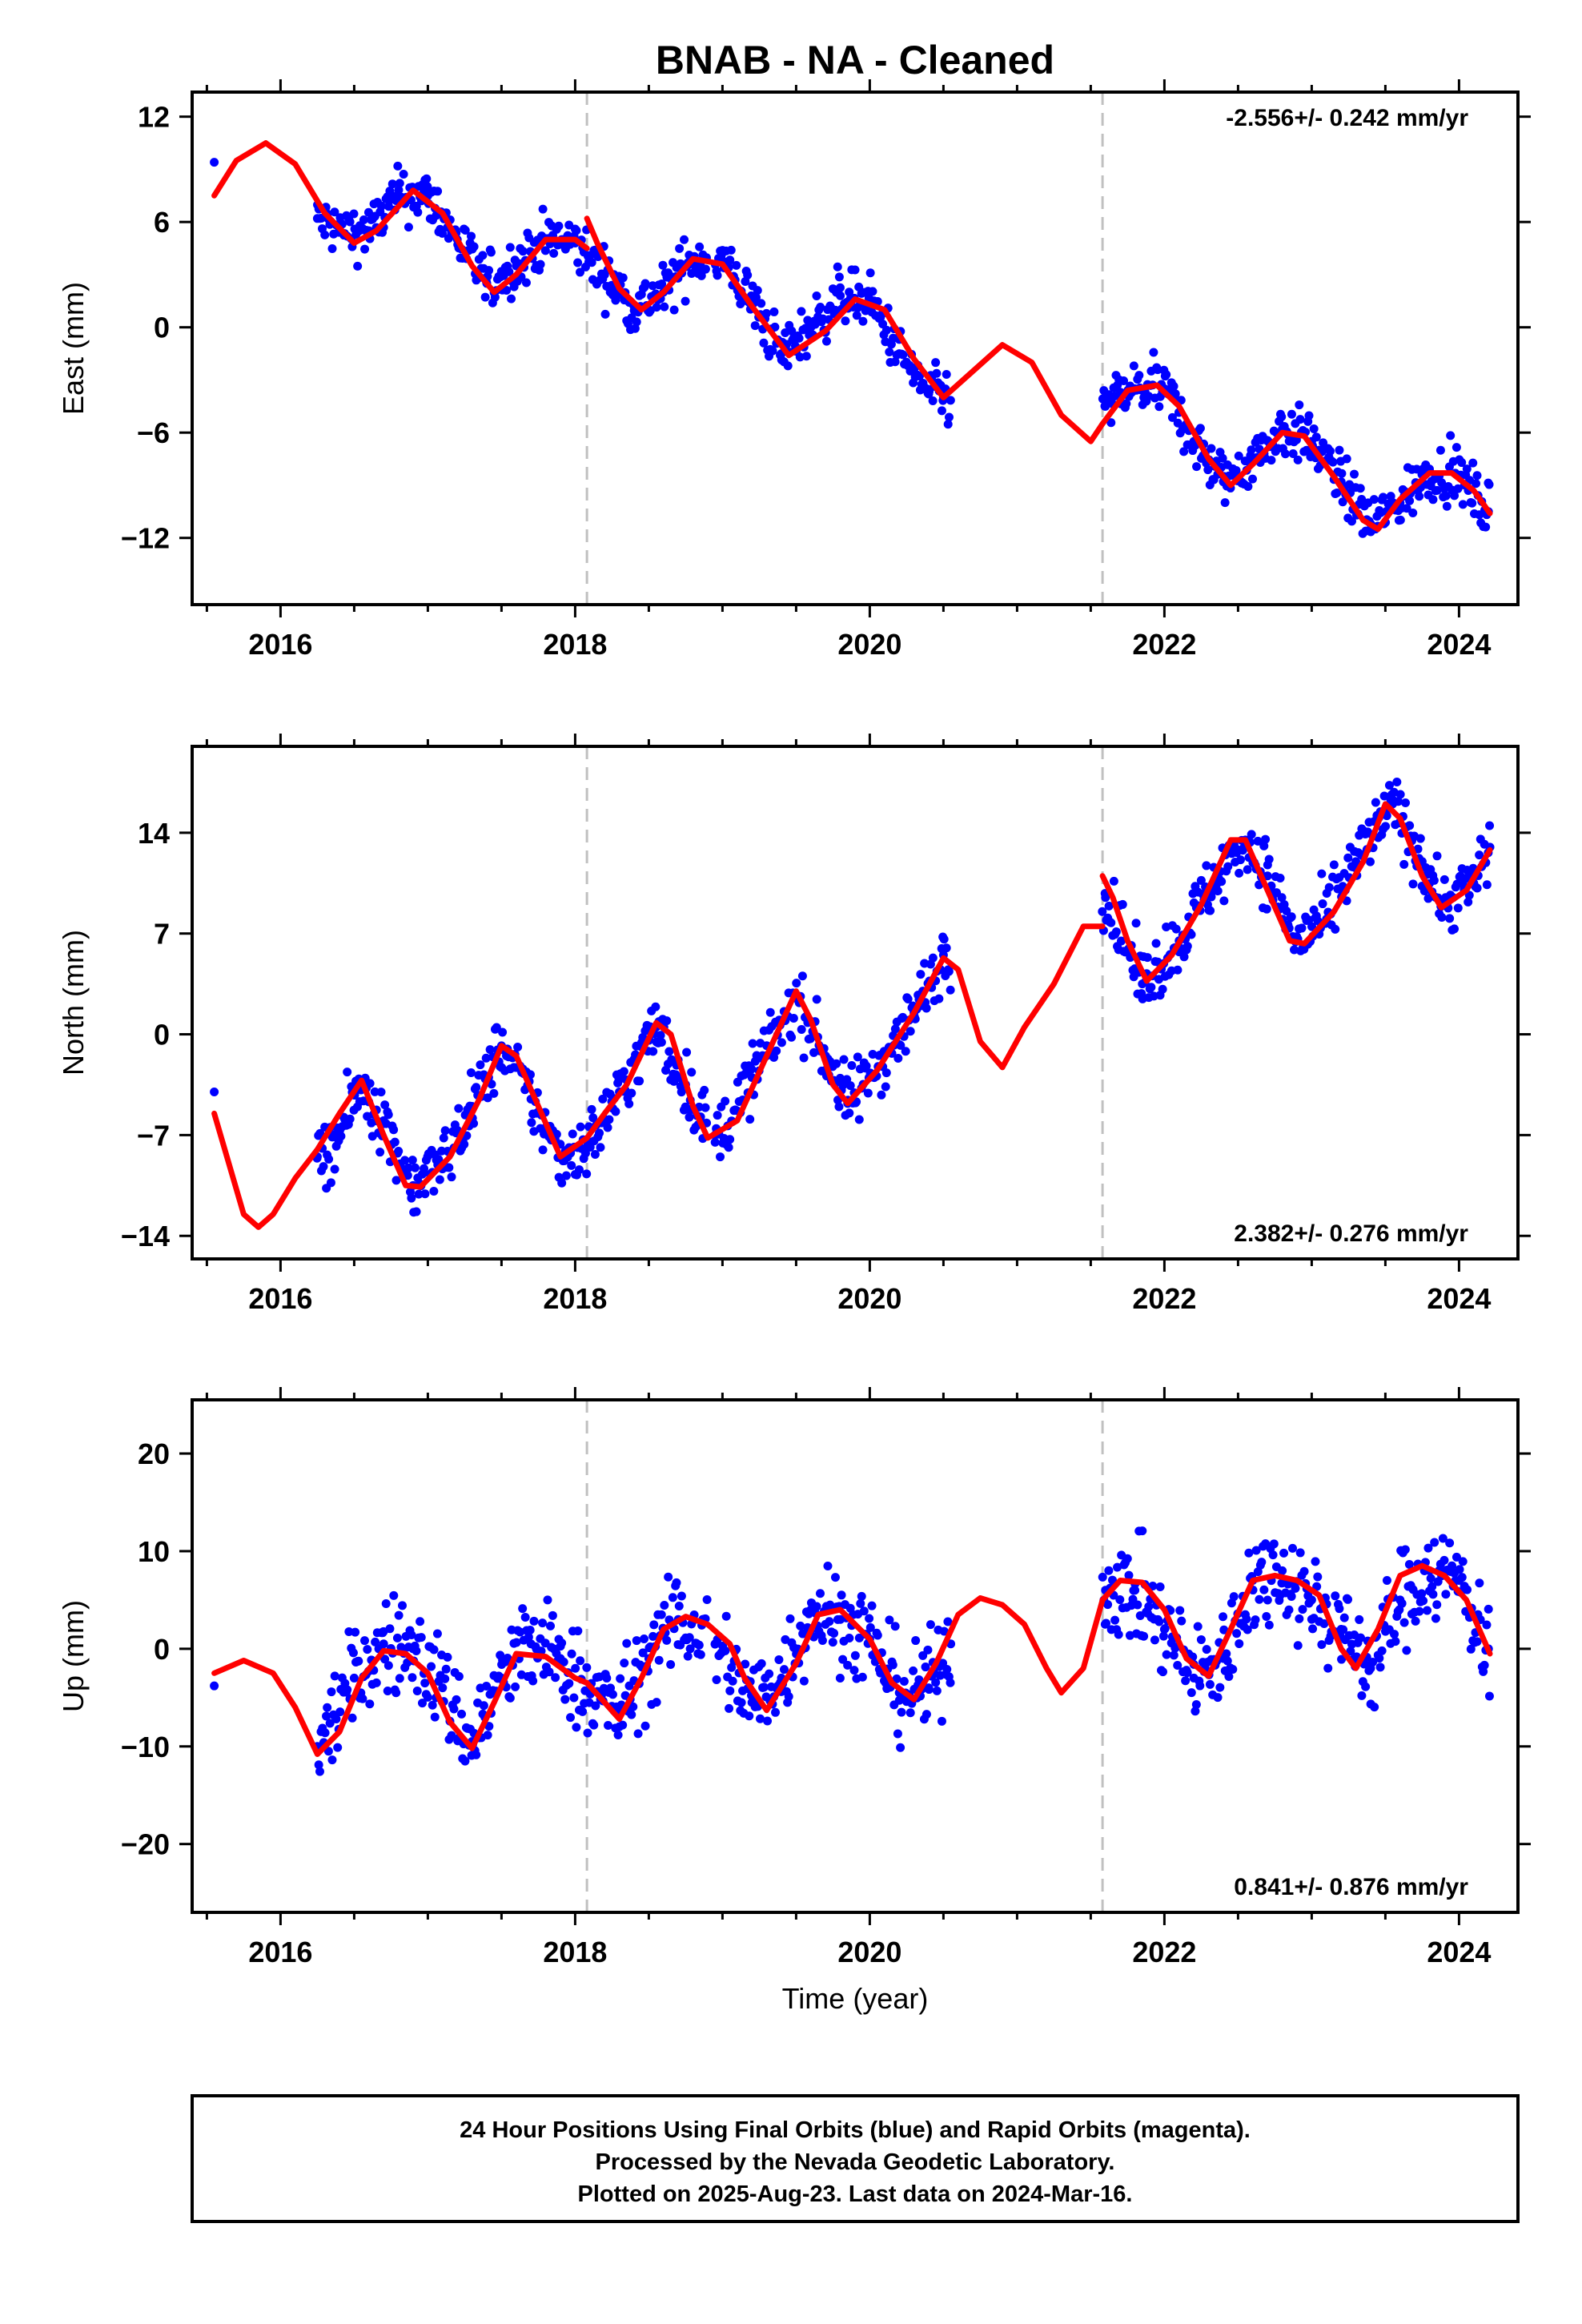 The image size is (1582, 2324). What do you see at coordinates (154, 1551) in the screenshot?
I see `y-tick-label: 10` at bounding box center [154, 1551].